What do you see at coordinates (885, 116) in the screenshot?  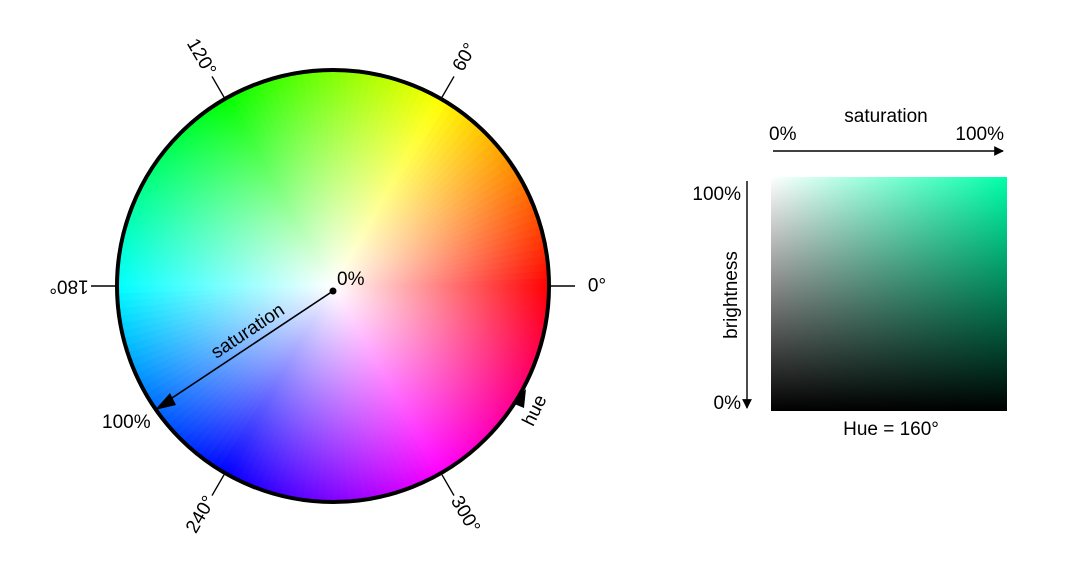 I see `saturation-axis-label: saturation` at bounding box center [885, 116].